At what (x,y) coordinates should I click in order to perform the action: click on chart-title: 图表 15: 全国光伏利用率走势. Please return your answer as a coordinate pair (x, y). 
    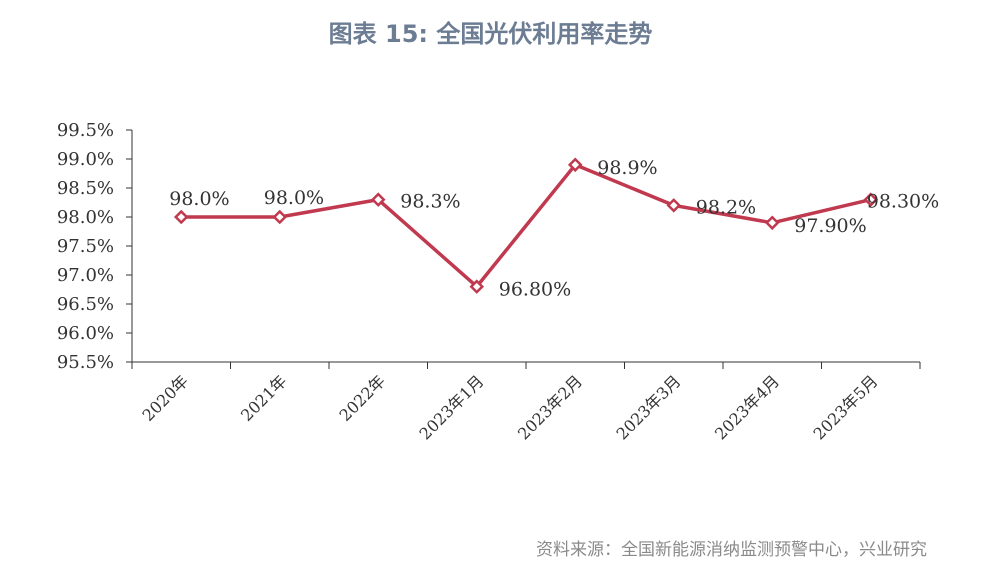
    Looking at the image, I should click on (490, 34).